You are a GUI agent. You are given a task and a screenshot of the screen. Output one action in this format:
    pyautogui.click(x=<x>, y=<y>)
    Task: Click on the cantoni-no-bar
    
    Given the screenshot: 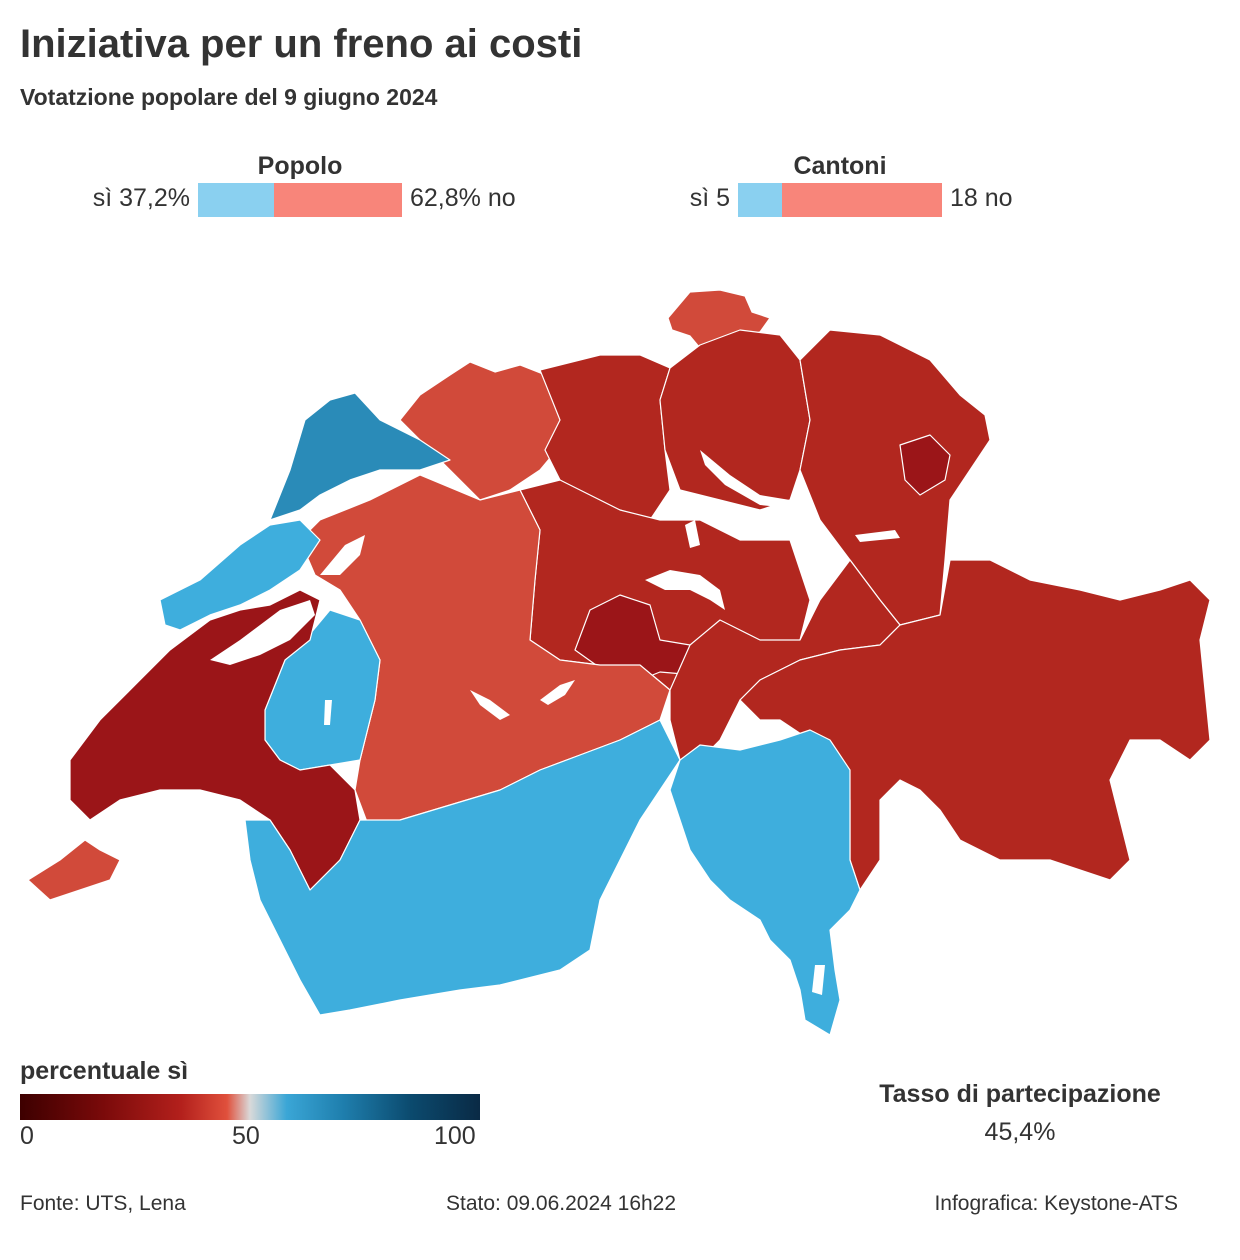 What is the action you would take?
    pyautogui.click(x=862, y=200)
    